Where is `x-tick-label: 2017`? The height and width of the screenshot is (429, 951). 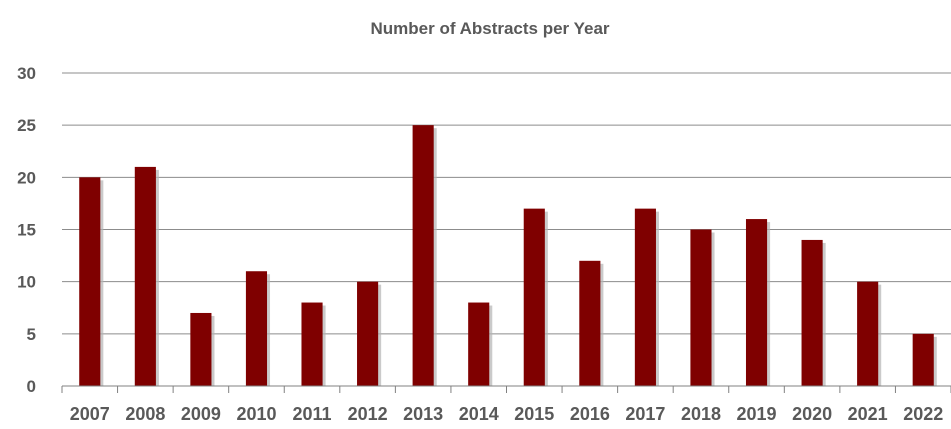 x-tick-label: 2017 is located at coordinates (645, 414).